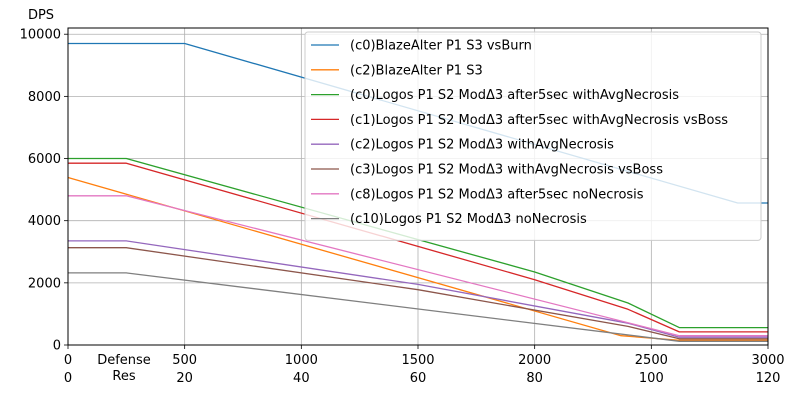  What do you see at coordinates (534, 360) in the screenshot?
I see `x-tick-label: 2000` at bounding box center [534, 360].